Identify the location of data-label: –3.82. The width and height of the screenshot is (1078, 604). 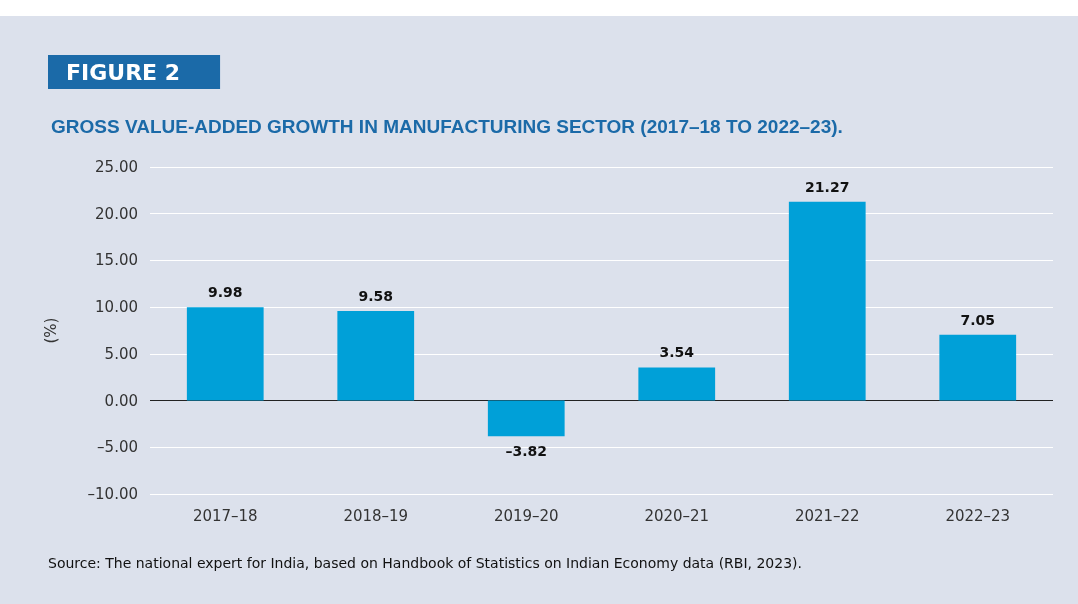
(526, 451).